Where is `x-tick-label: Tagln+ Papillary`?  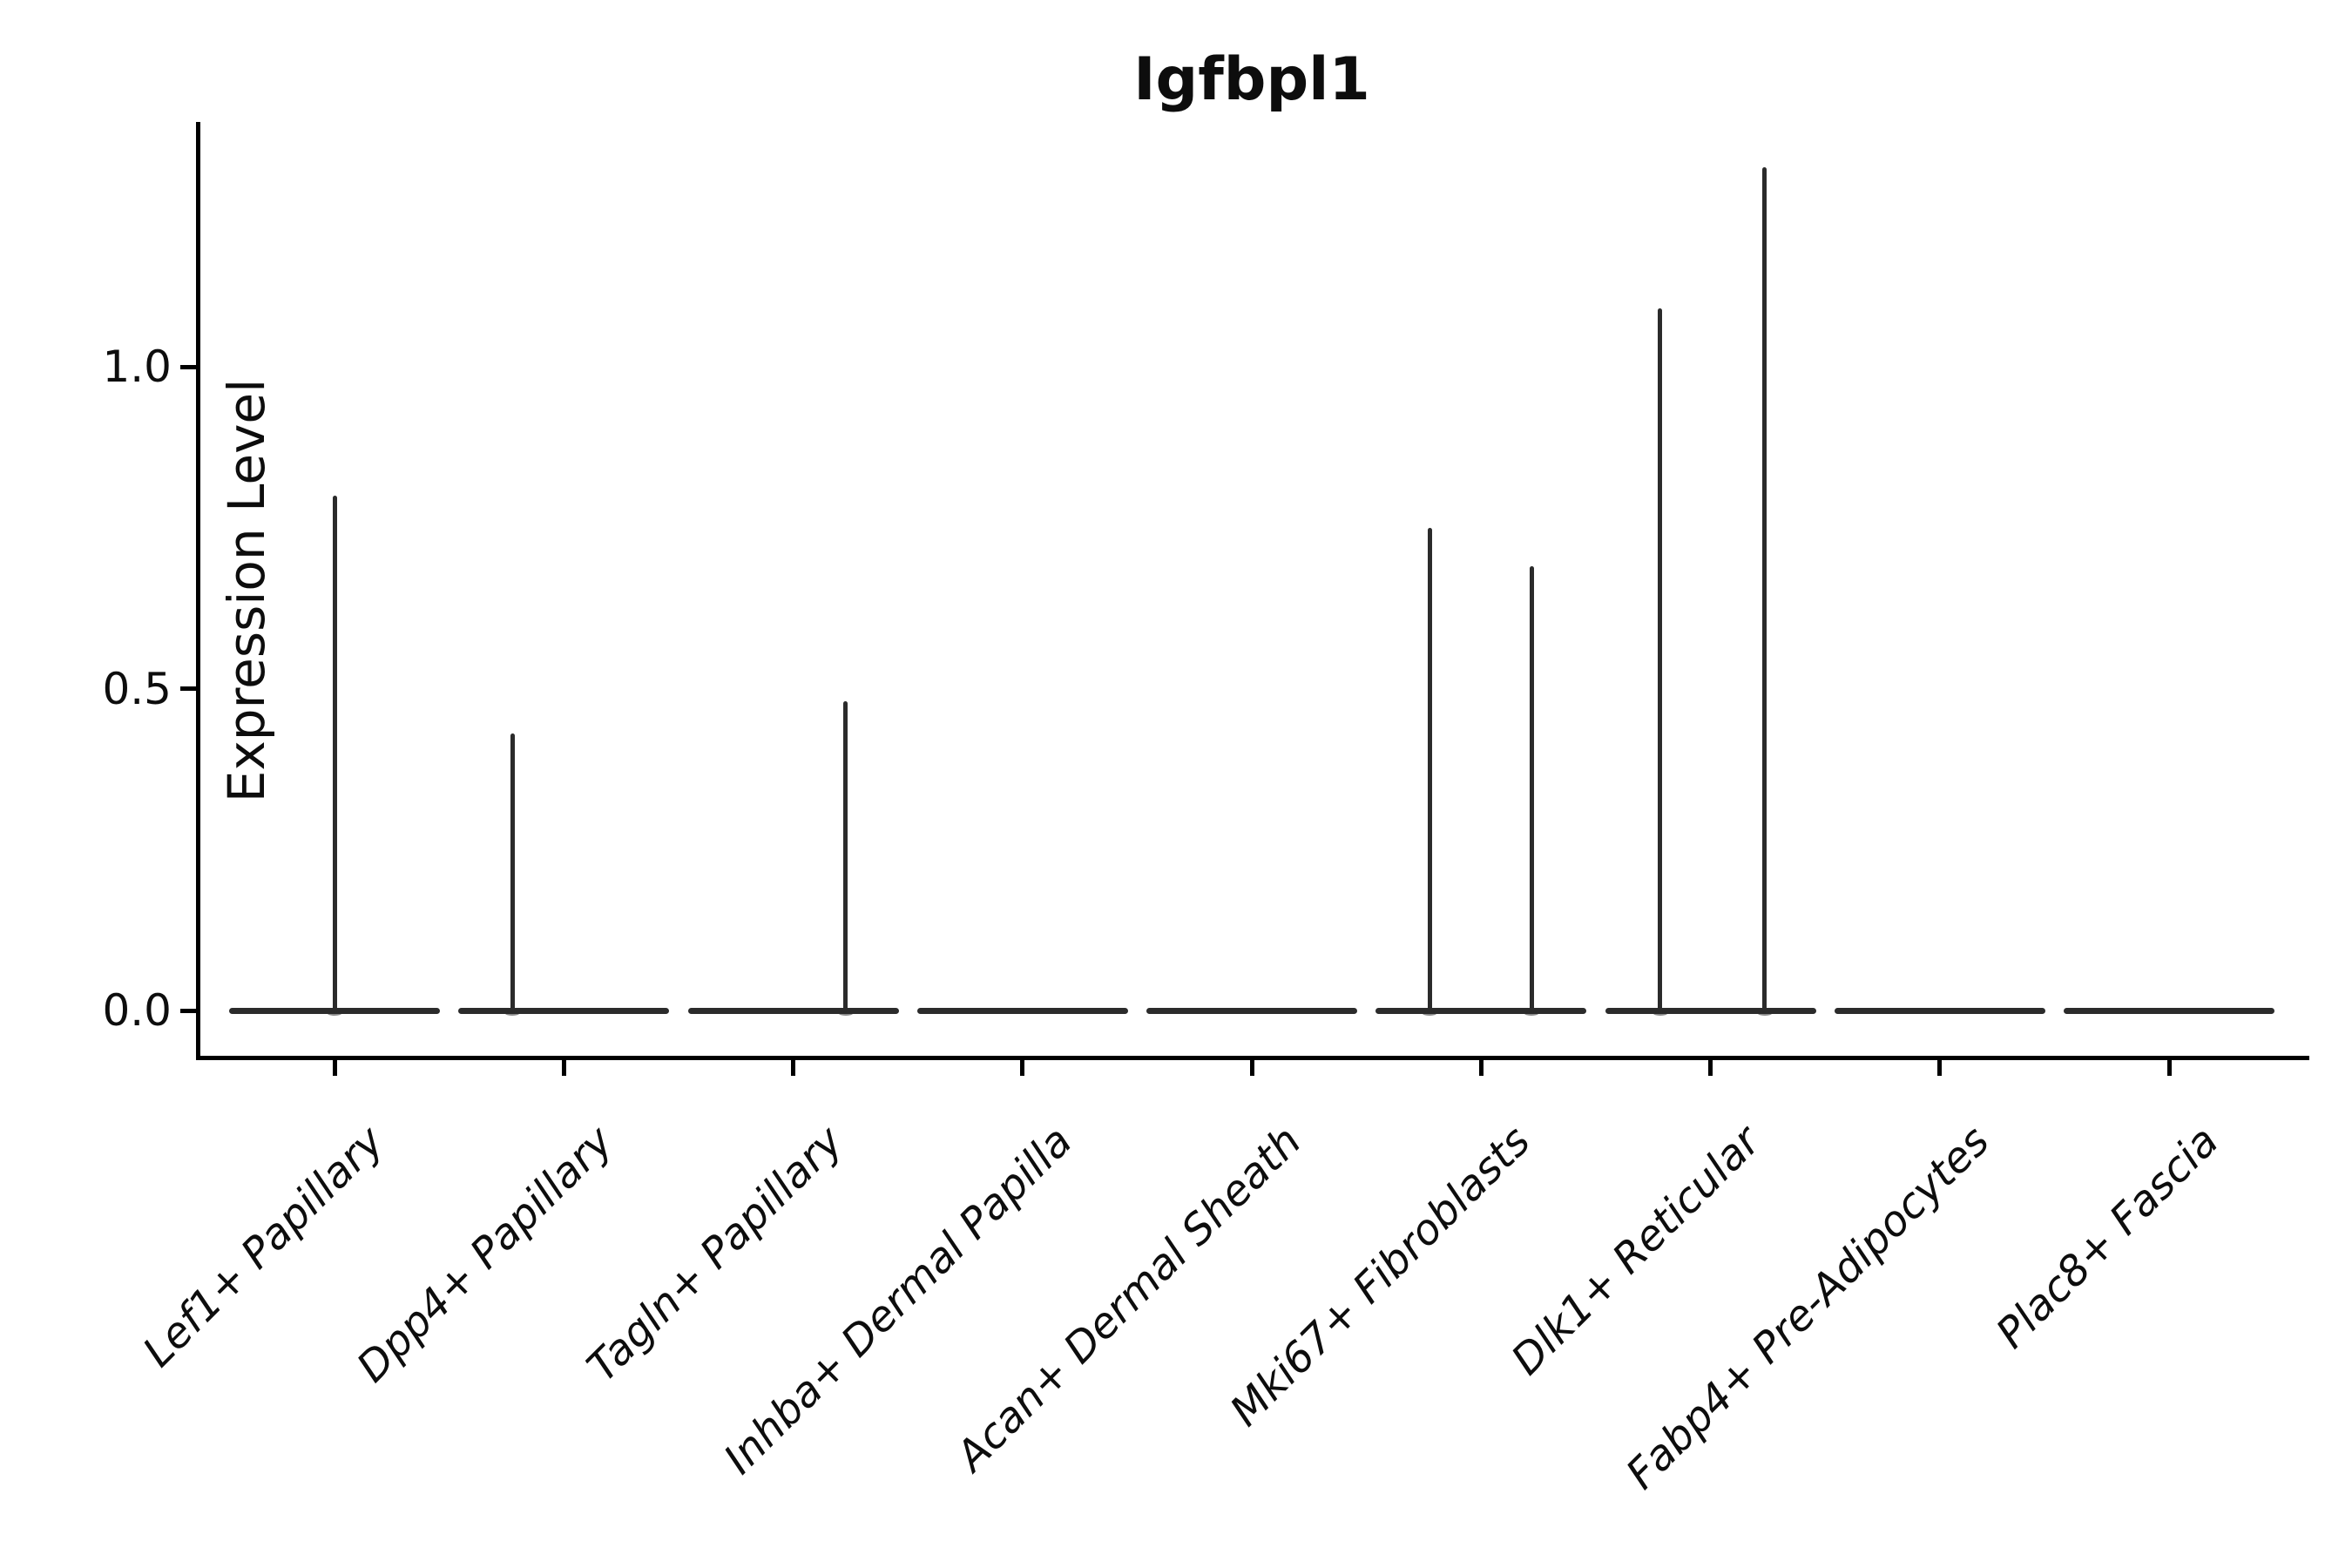 x-tick-label: Tagln+ Papillary is located at coordinates (715, 1254).